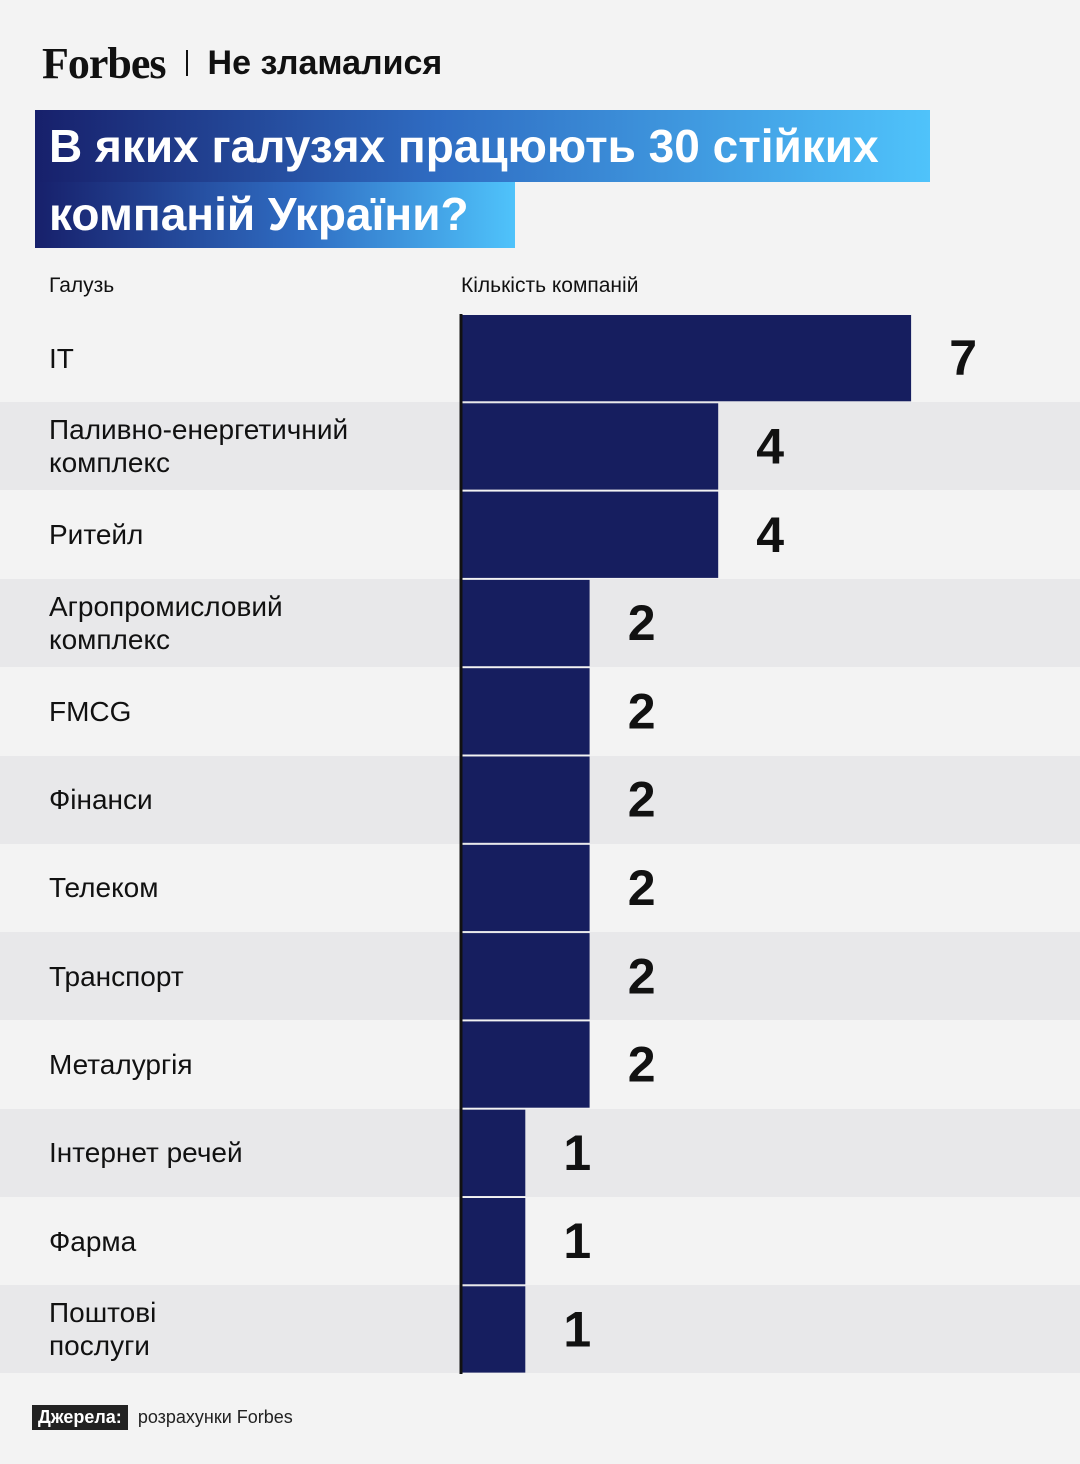  What do you see at coordinates (249, 358) in the screenshot?
I see `category-label: IT` at bounding box center [249, 358].